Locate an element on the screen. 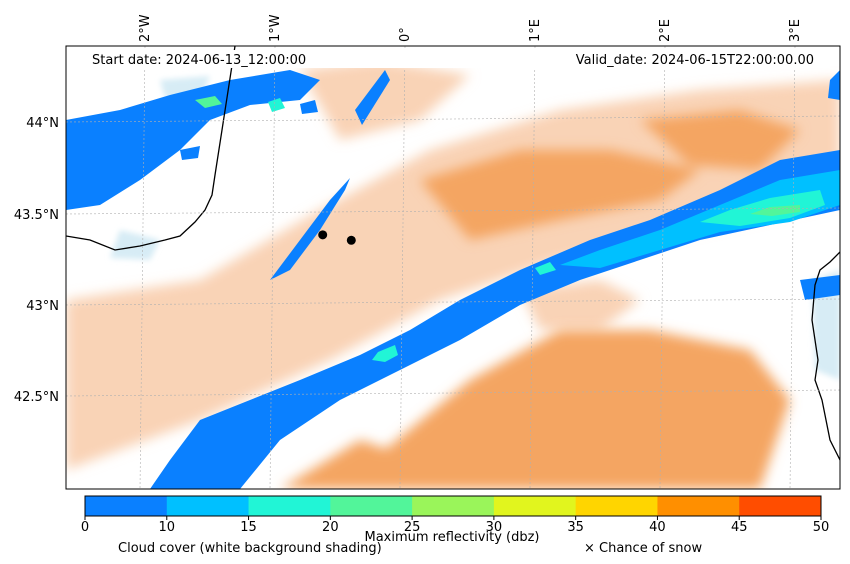 The width and height of the screenshot is (850, 564). lat-label: 43.5°N is located at coordinates (36, 215).